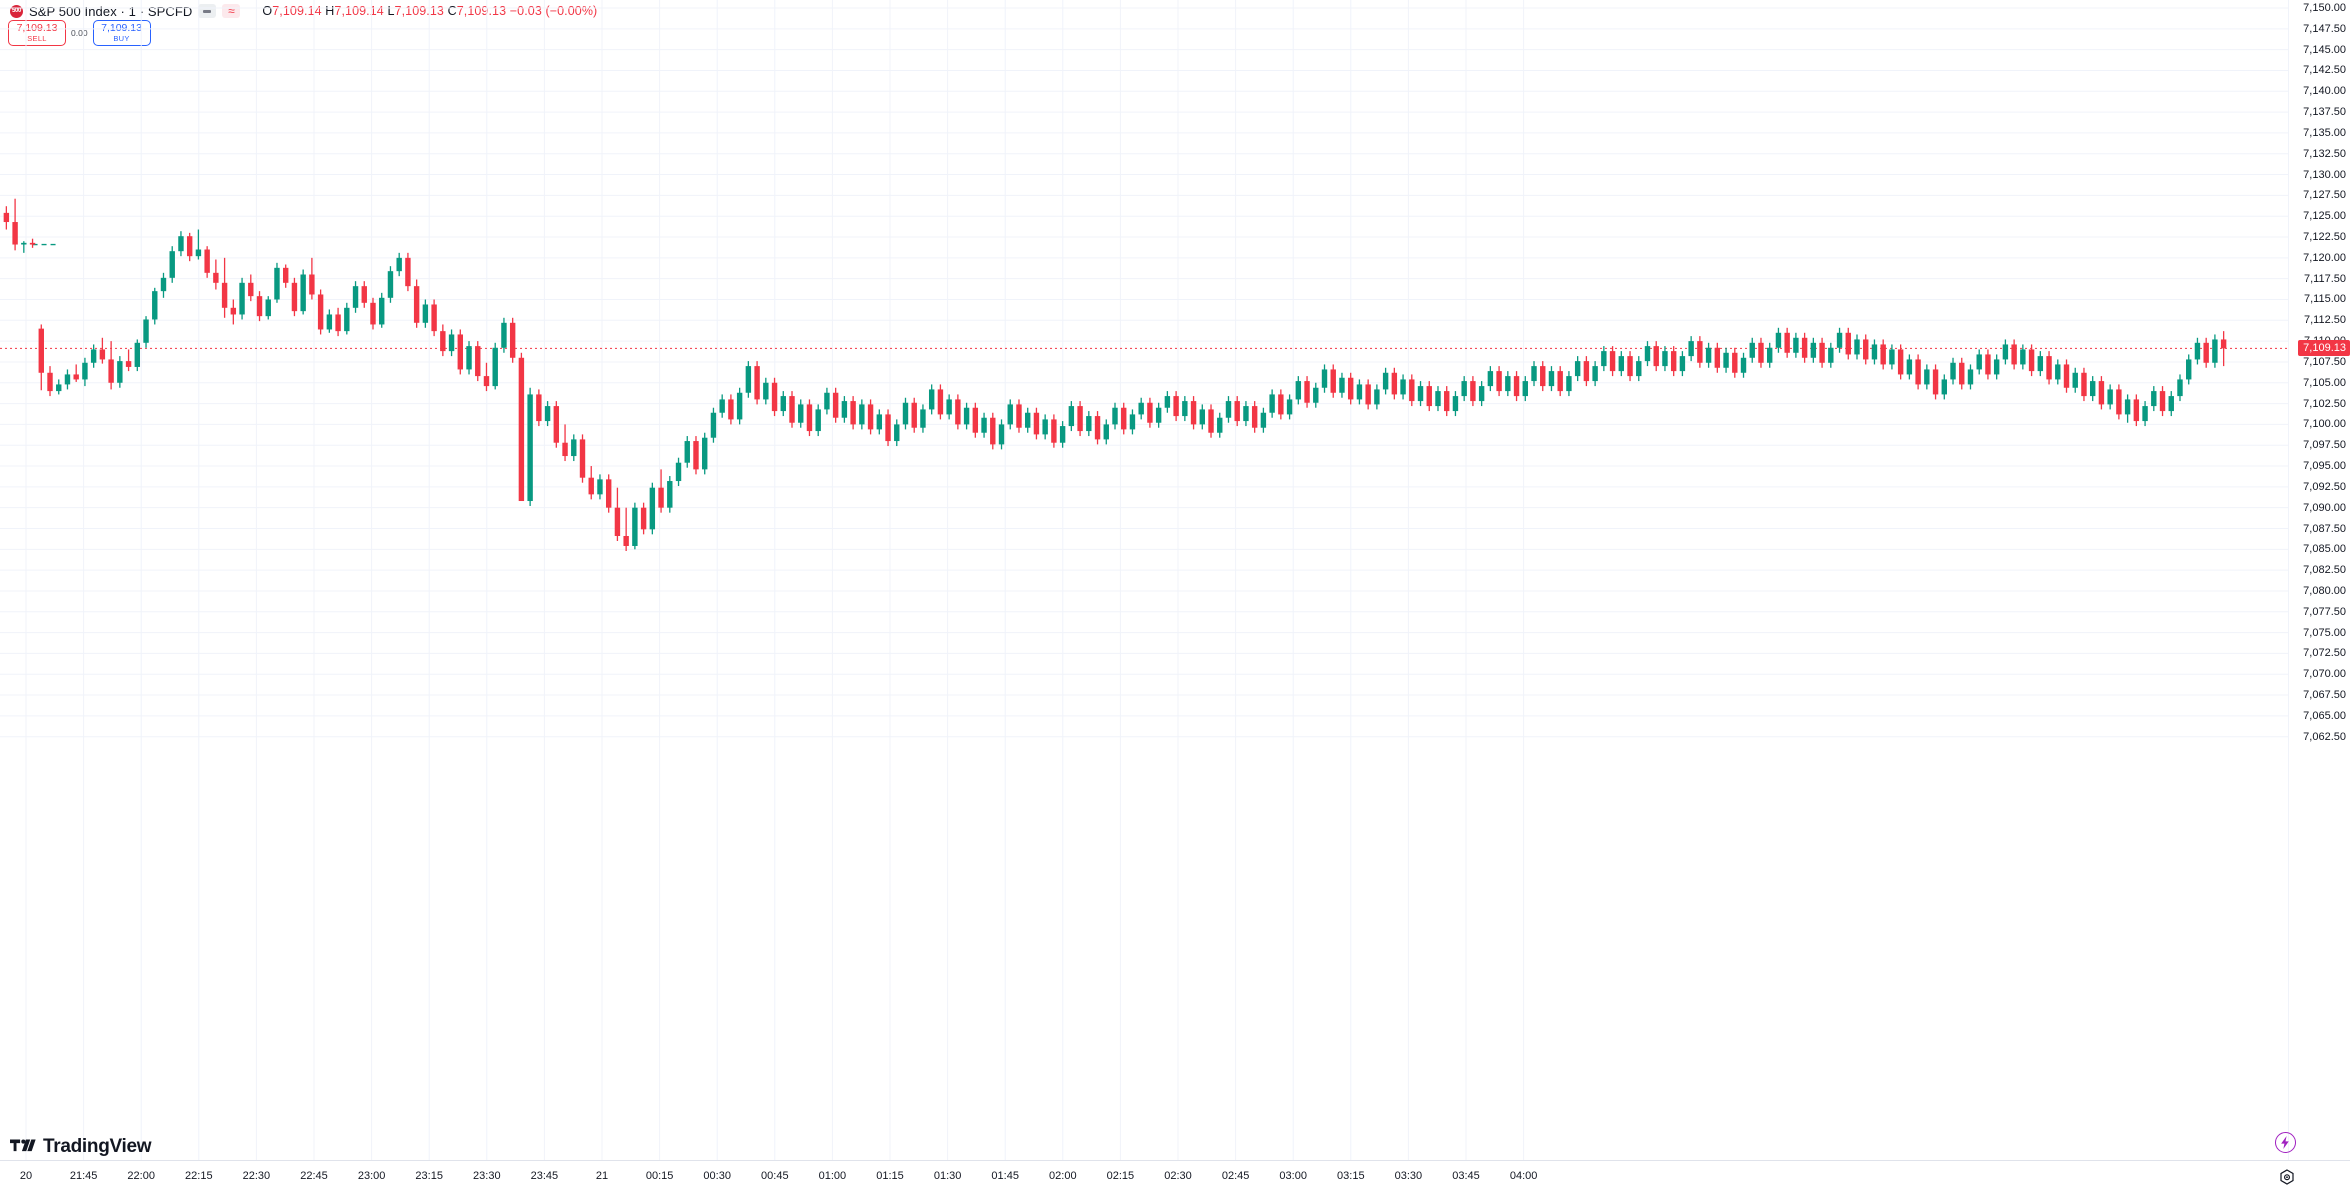  I want to click on time-axis-label: 01:30, so click(947, 1176).